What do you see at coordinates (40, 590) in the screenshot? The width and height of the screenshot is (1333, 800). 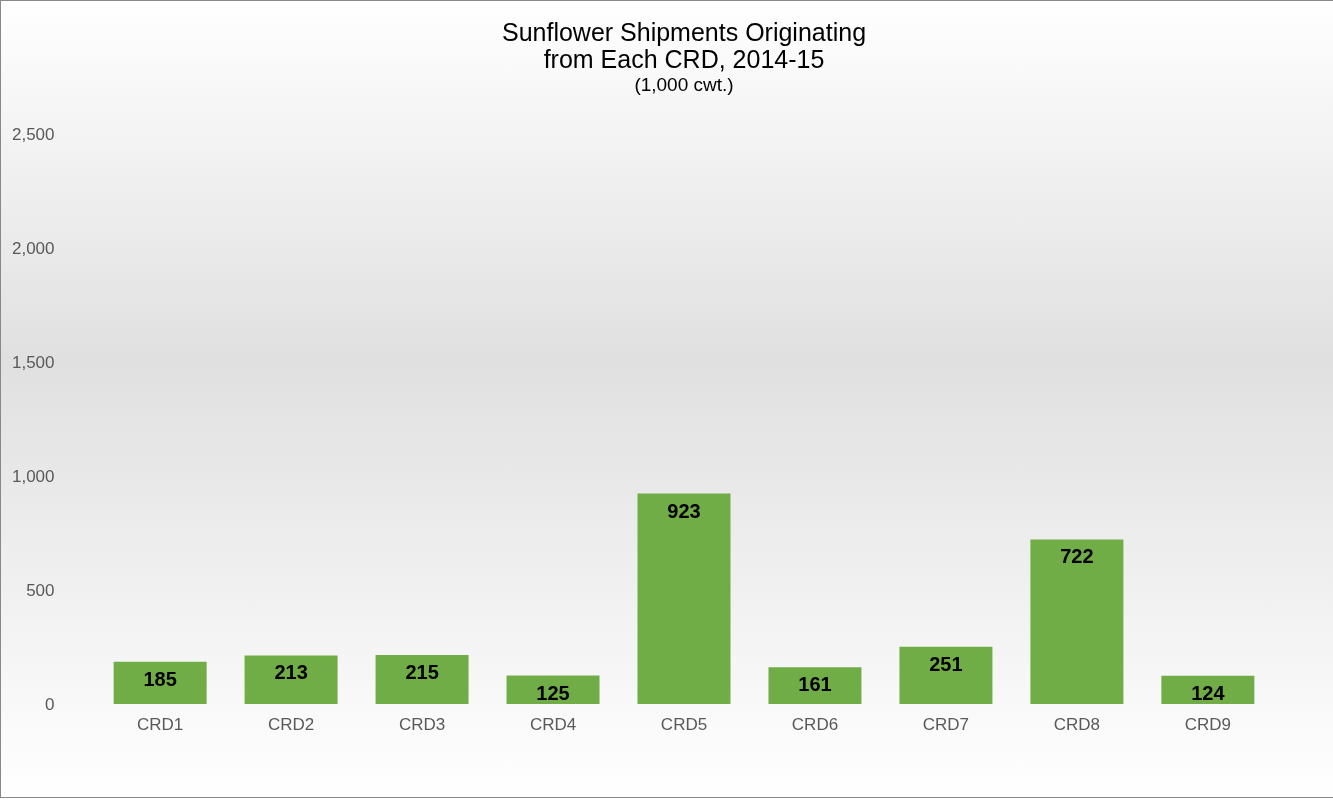 I see `y-tick-label: 500` at bounding box center [40, 590].